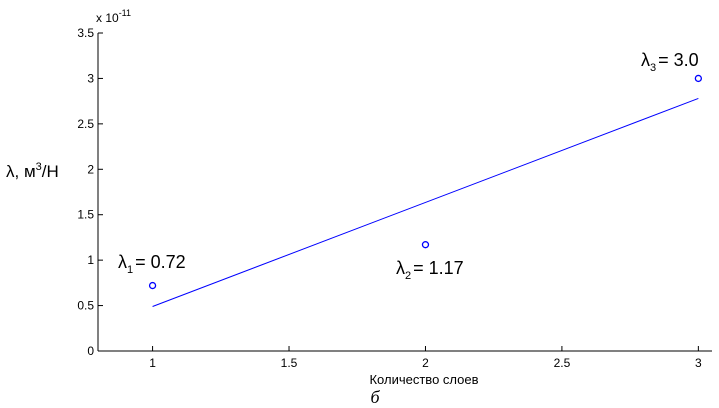 Image resolution: width=719 pixels, height=408 pixels. Describe the element at coordinates (423, 379) in the screenshot. I see `x-axis-label: Количество слоев` at that location.